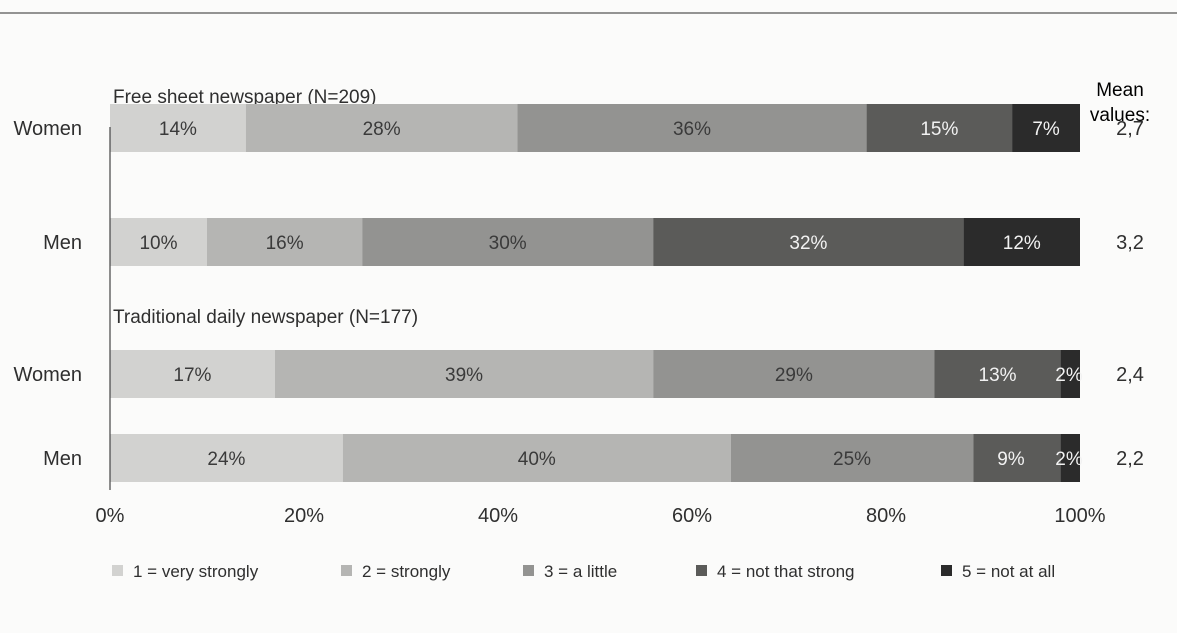 The image size is (1177, 633). Describe the element at coordinates (886, 516) in the screenshot. I see `x-tick-label: 80%` at that location.